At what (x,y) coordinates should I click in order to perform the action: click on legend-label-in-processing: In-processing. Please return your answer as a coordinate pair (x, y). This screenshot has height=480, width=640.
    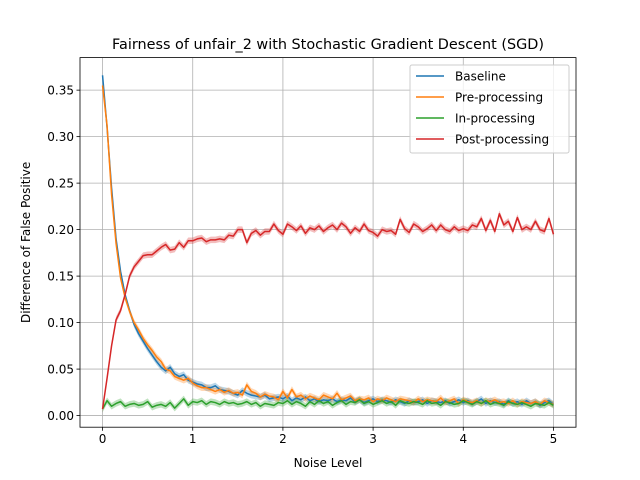
    Looking at the image, I should click on (495, 118).